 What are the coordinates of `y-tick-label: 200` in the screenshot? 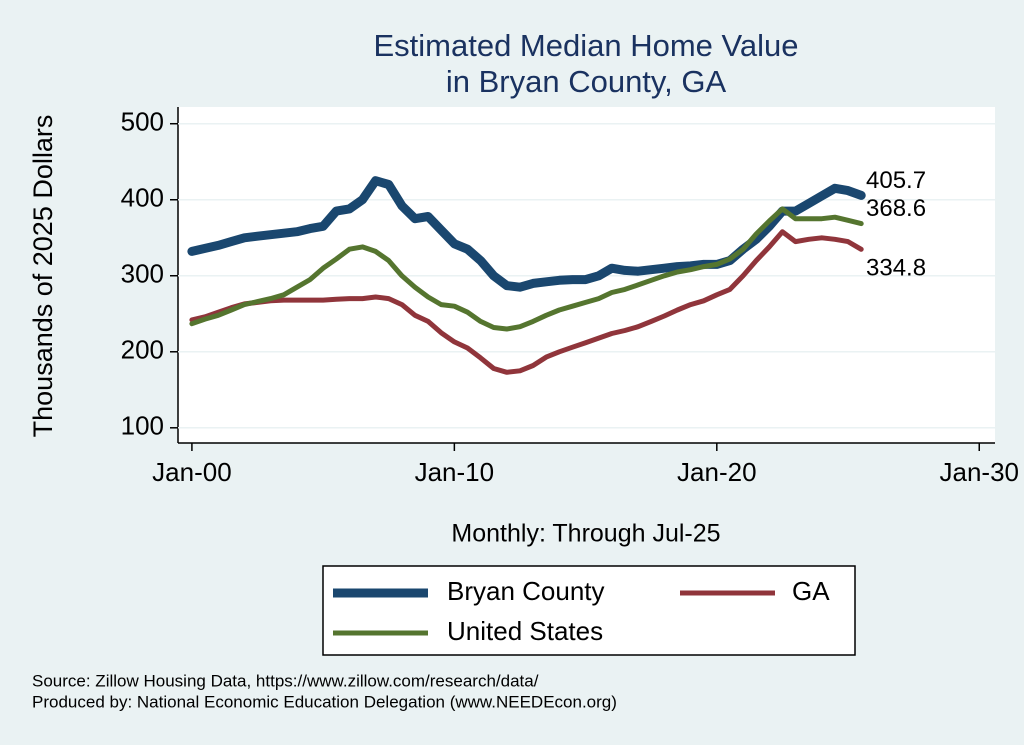 It's located at (142, 350).